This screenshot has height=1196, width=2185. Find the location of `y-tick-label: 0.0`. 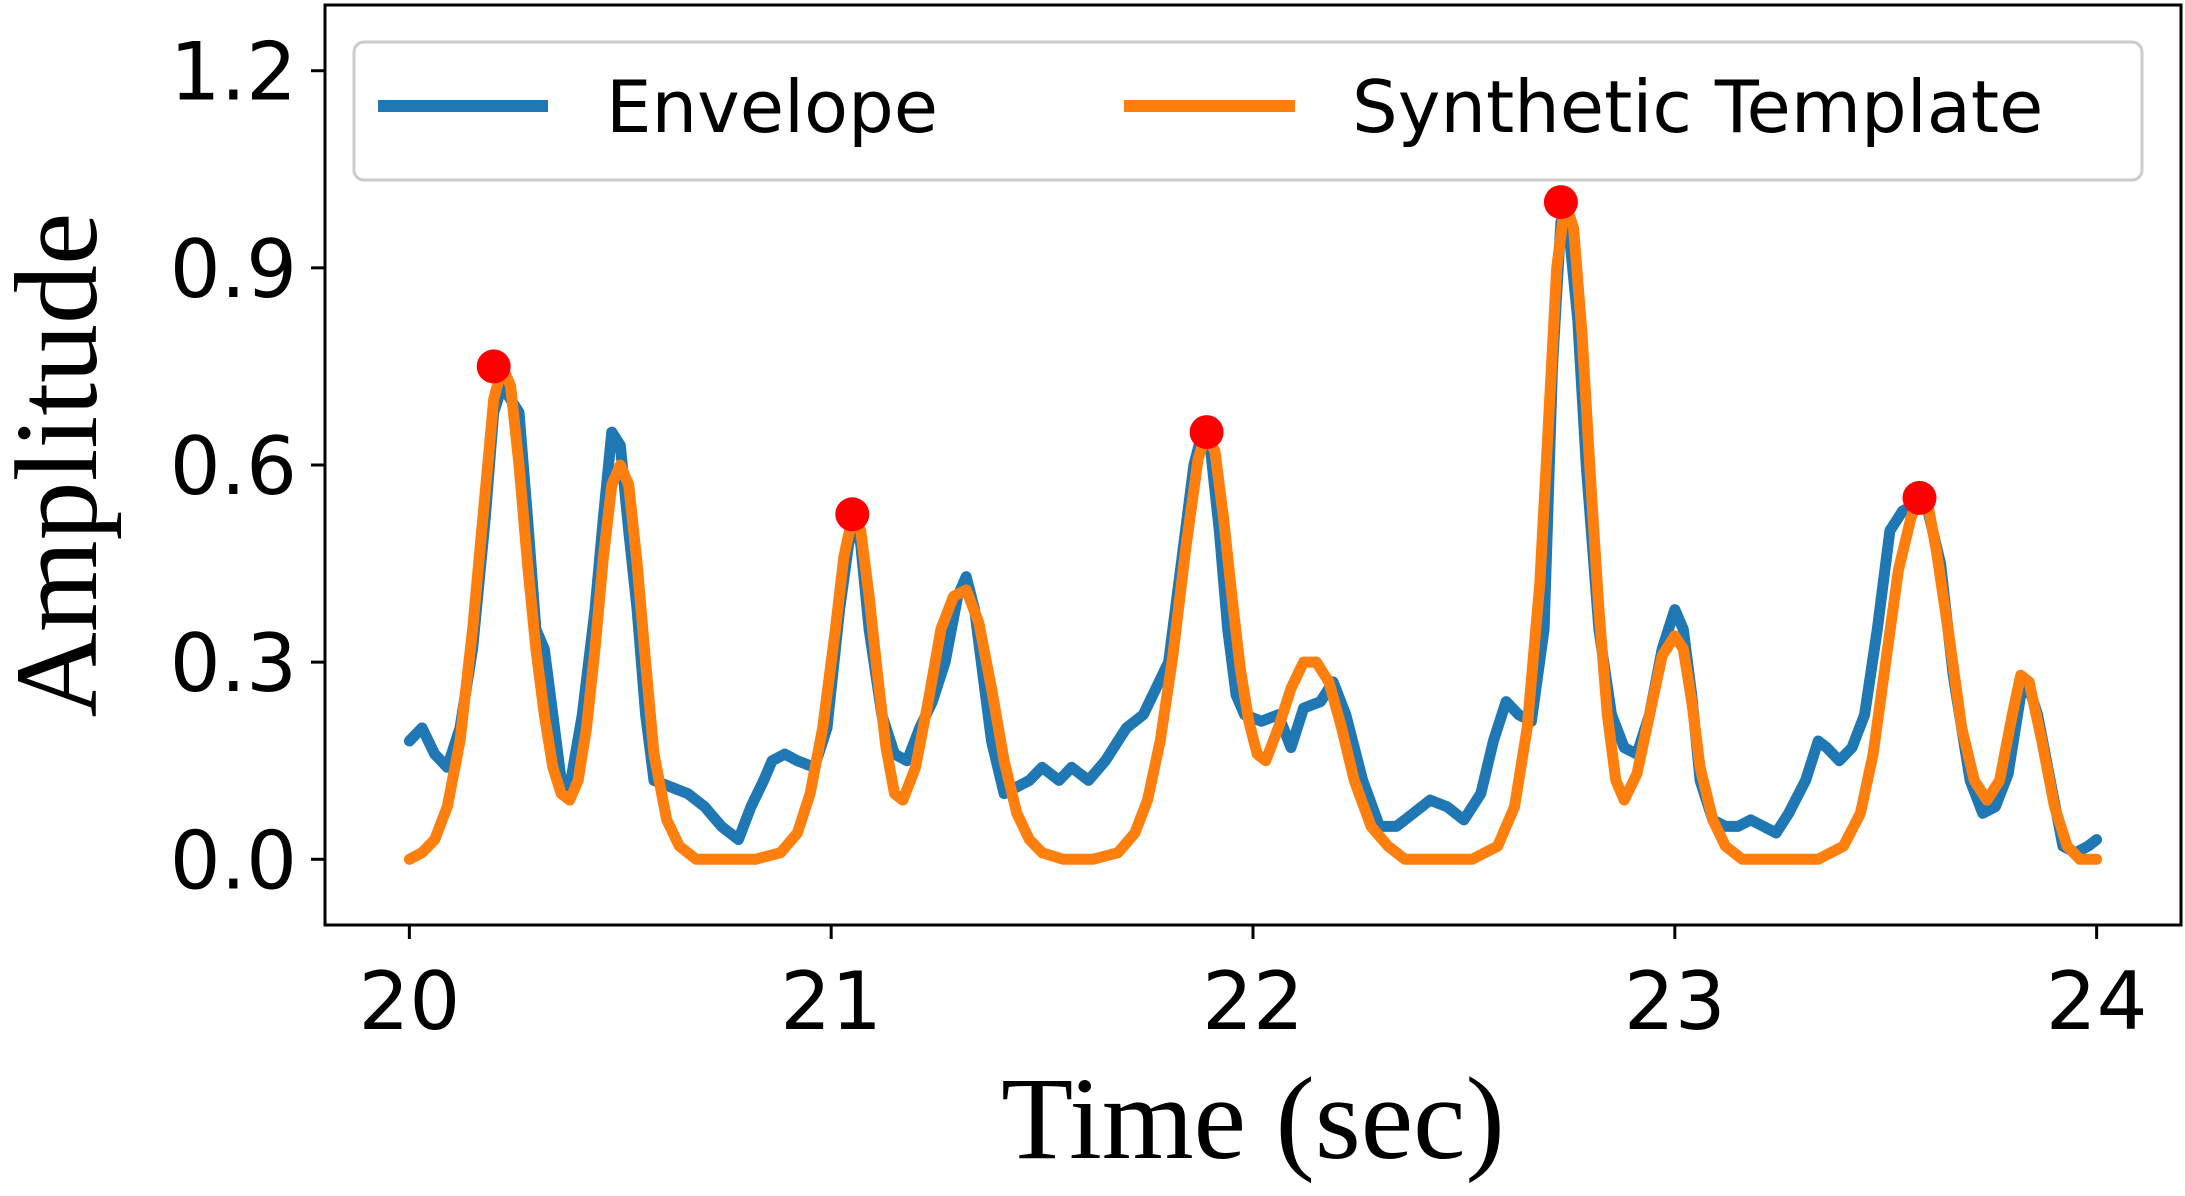

y-tick-label: 0.0 is located at coordinates (233, 860).